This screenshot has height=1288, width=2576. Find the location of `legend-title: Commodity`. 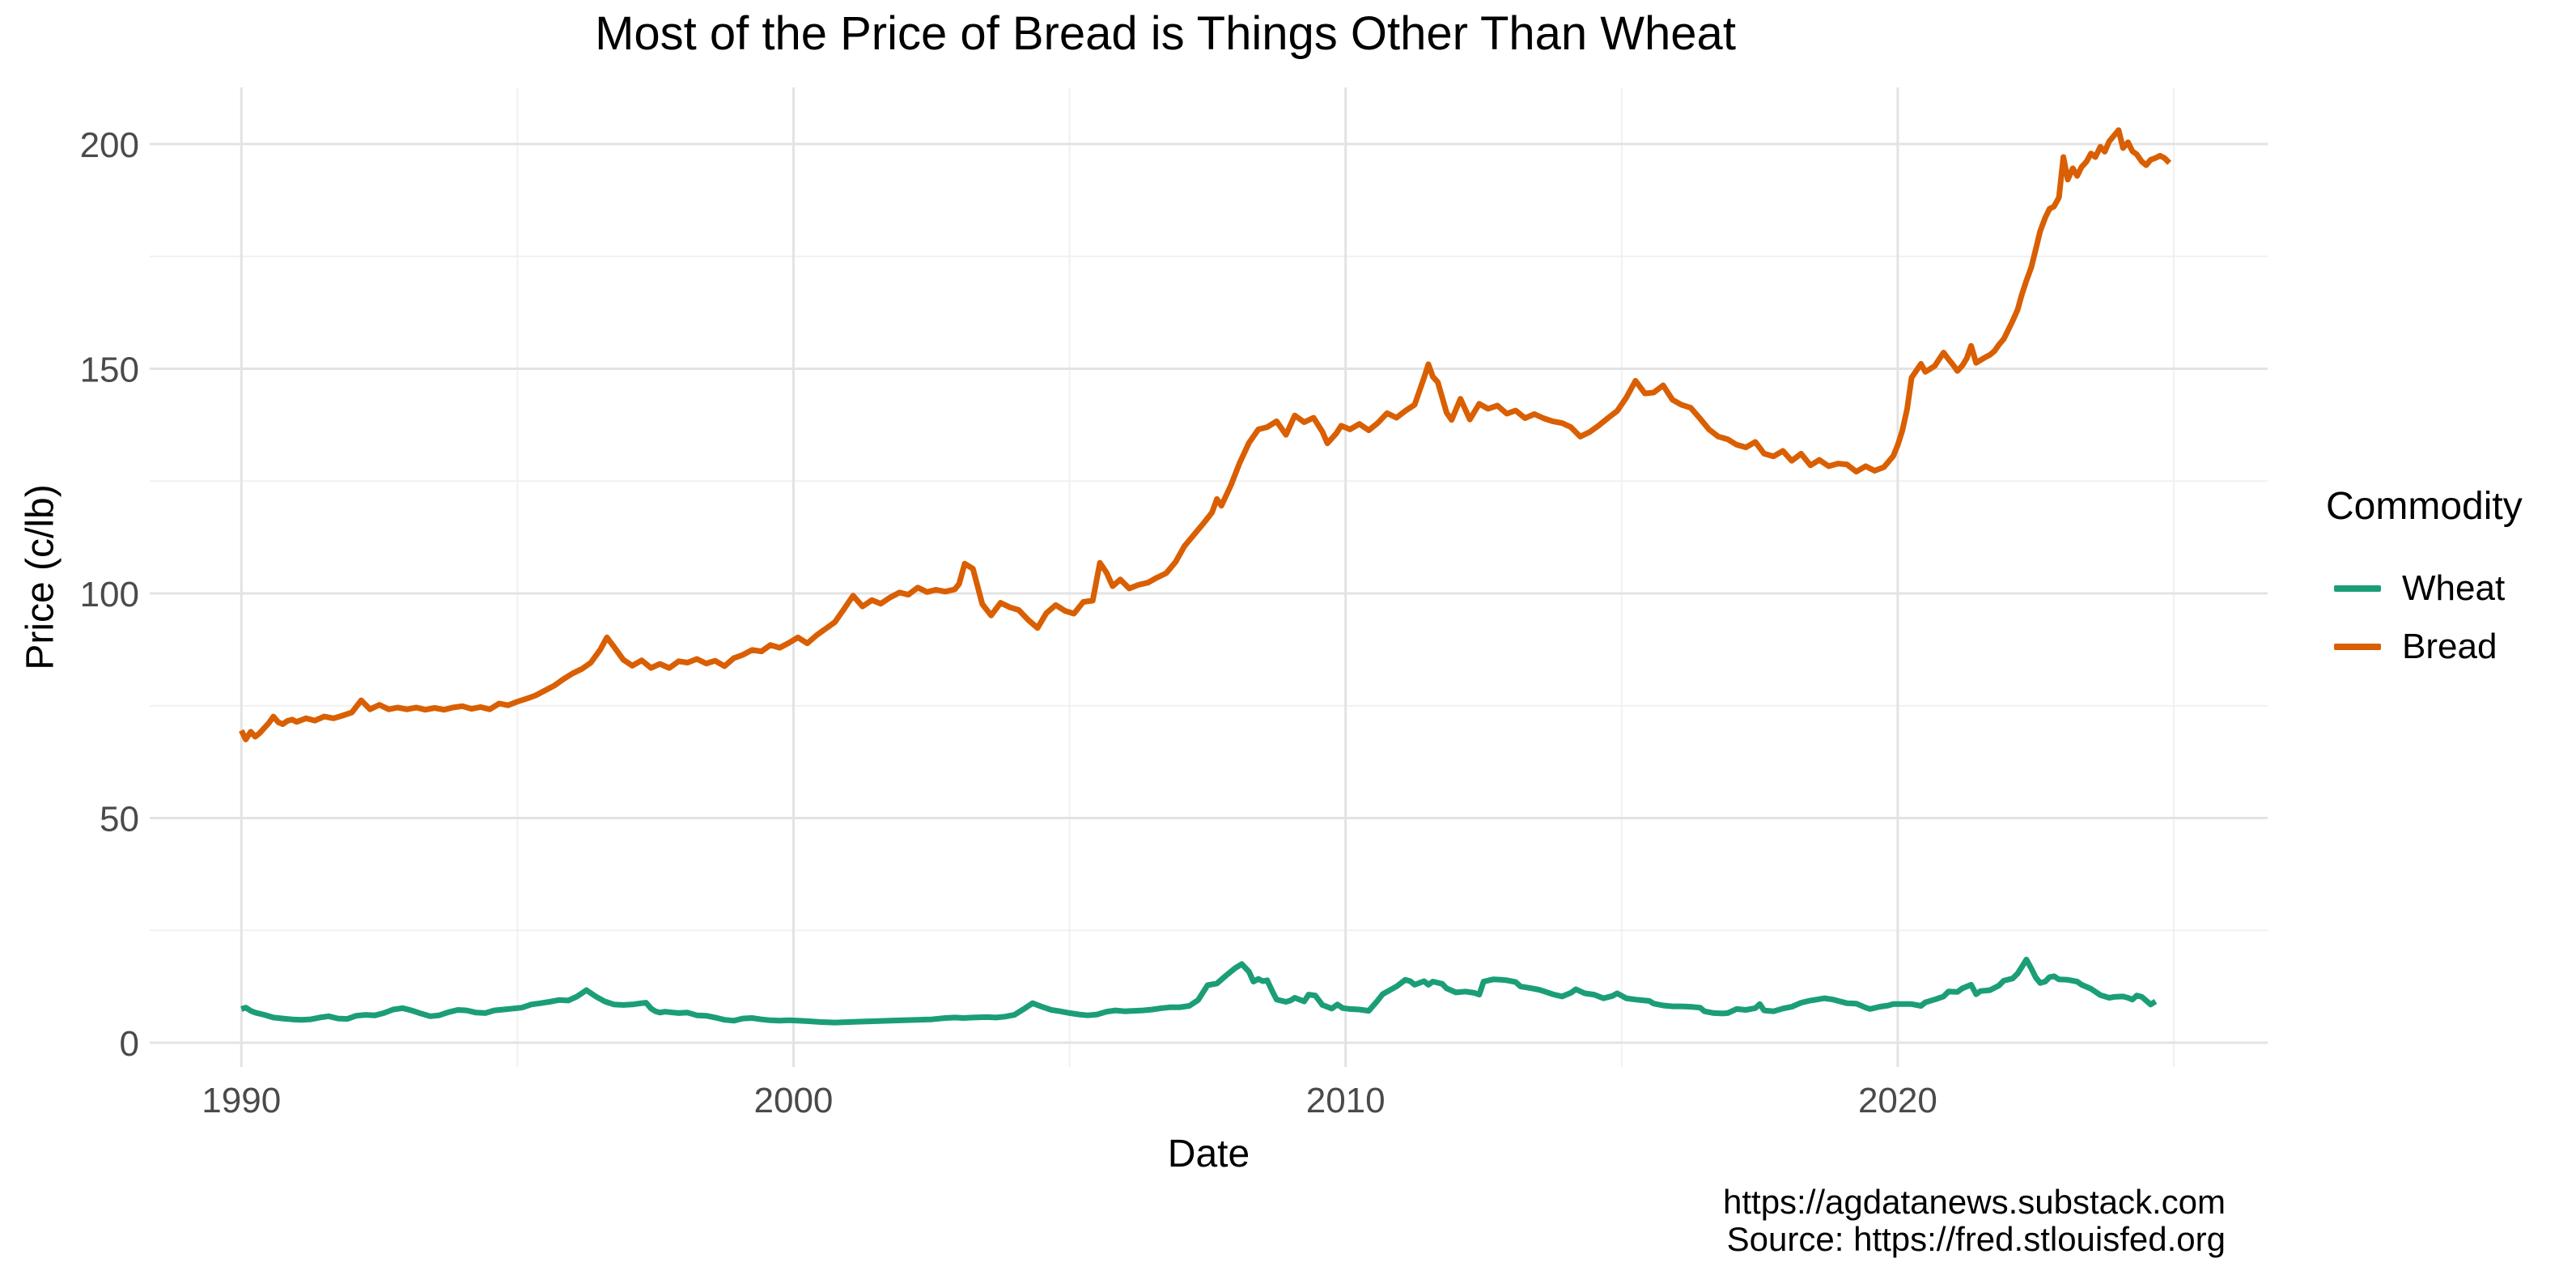

legend-title: Commodity is located at coordinates (2424, 506).